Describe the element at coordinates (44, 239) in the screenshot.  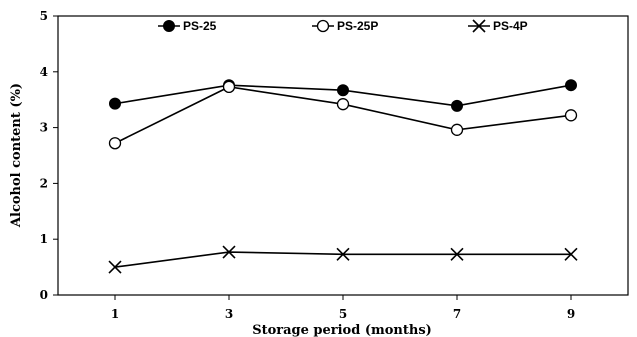
I see `y-tick-label: 1` at that location.